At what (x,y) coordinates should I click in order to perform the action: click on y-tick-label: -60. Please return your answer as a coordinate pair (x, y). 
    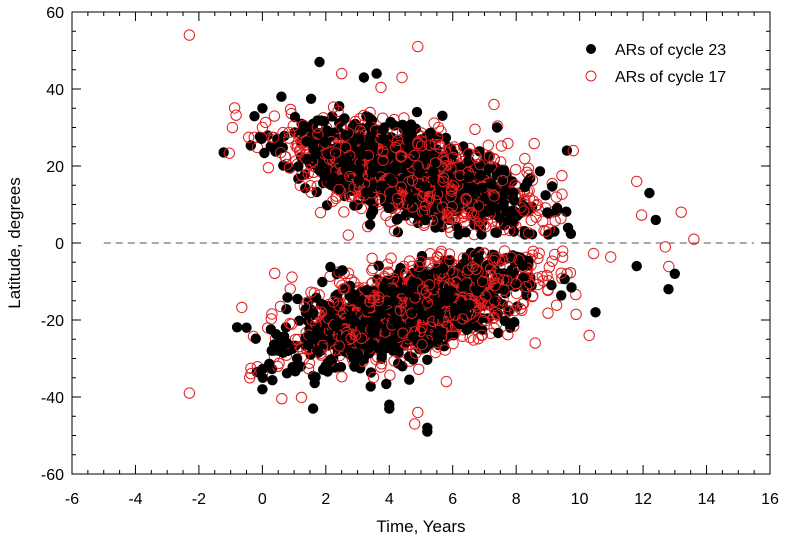
    Looking at the image, I should click on (52, 475).